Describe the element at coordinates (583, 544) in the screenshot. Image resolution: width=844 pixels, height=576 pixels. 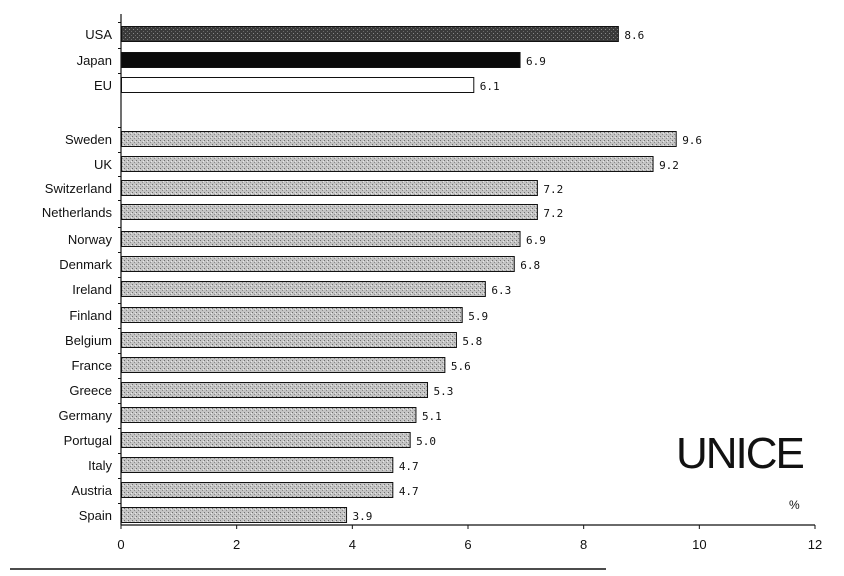
I see `x-tick-label-8: 8` at that location.